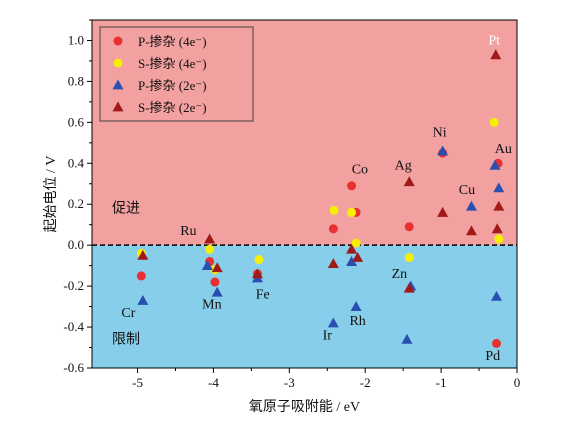  Describe the element at coordinates (263, 294) in the screenshot. I see `annotation-label: Fe` at that location.